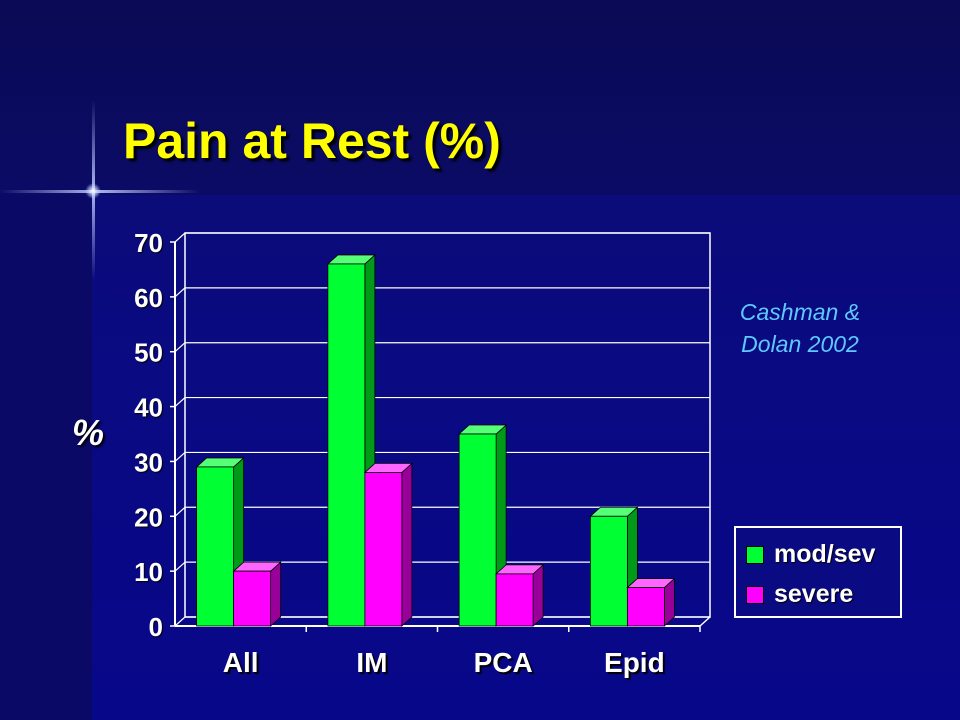  What do you see at coordinates (88, 432) in the screenshot?
I see `y-axis-label: %` at bounding box center [88, 432].